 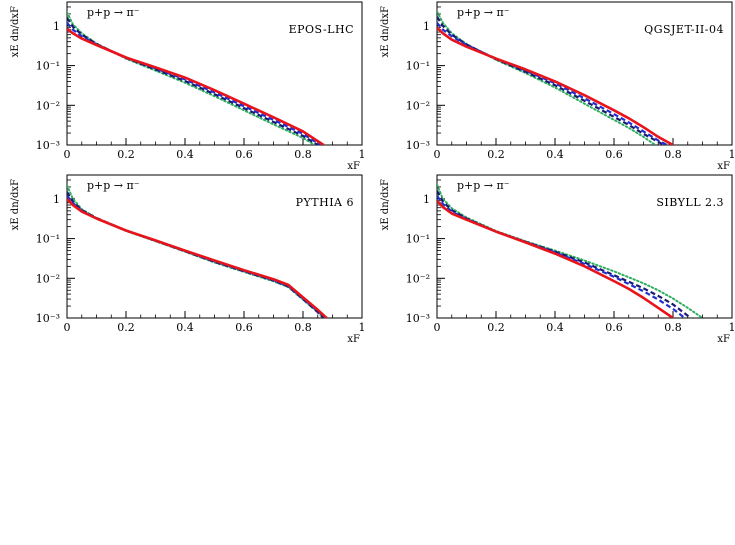 I want to click on model-label: QGSJET-II-04, so click(x=684, y=29).